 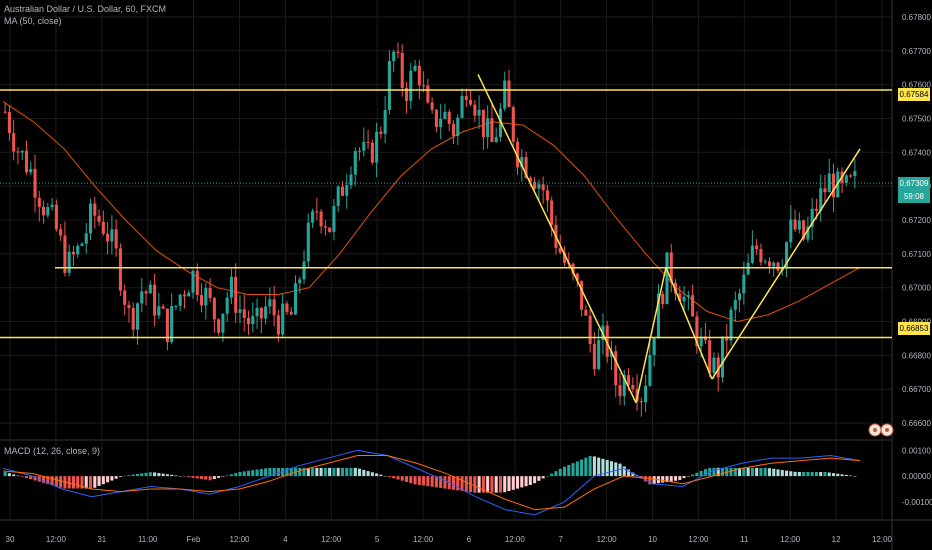 What do you see at coordinates (561, 539) in the screenshot?
I see `time-tick-label: 7` at bounding box center [561, 539].